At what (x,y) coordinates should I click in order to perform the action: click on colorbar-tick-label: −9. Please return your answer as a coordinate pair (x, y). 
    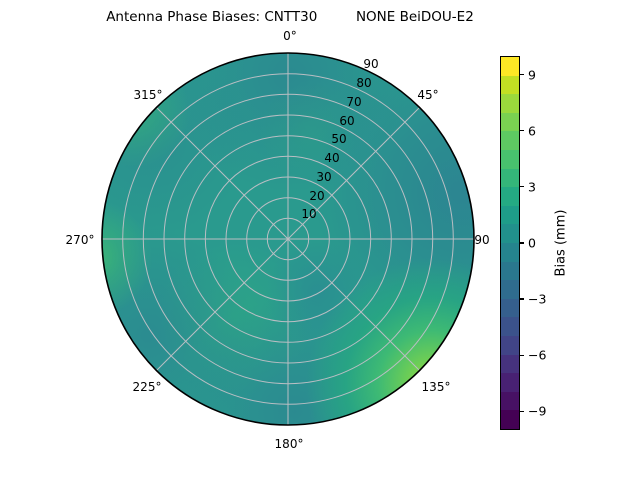
    Looking at the image, I should click on (537, 411).